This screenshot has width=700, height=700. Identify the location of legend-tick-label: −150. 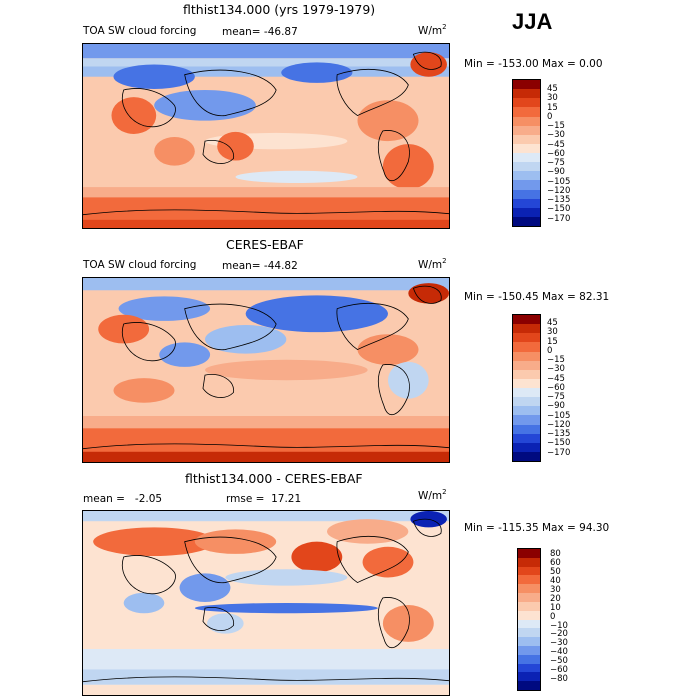
(559, 209).